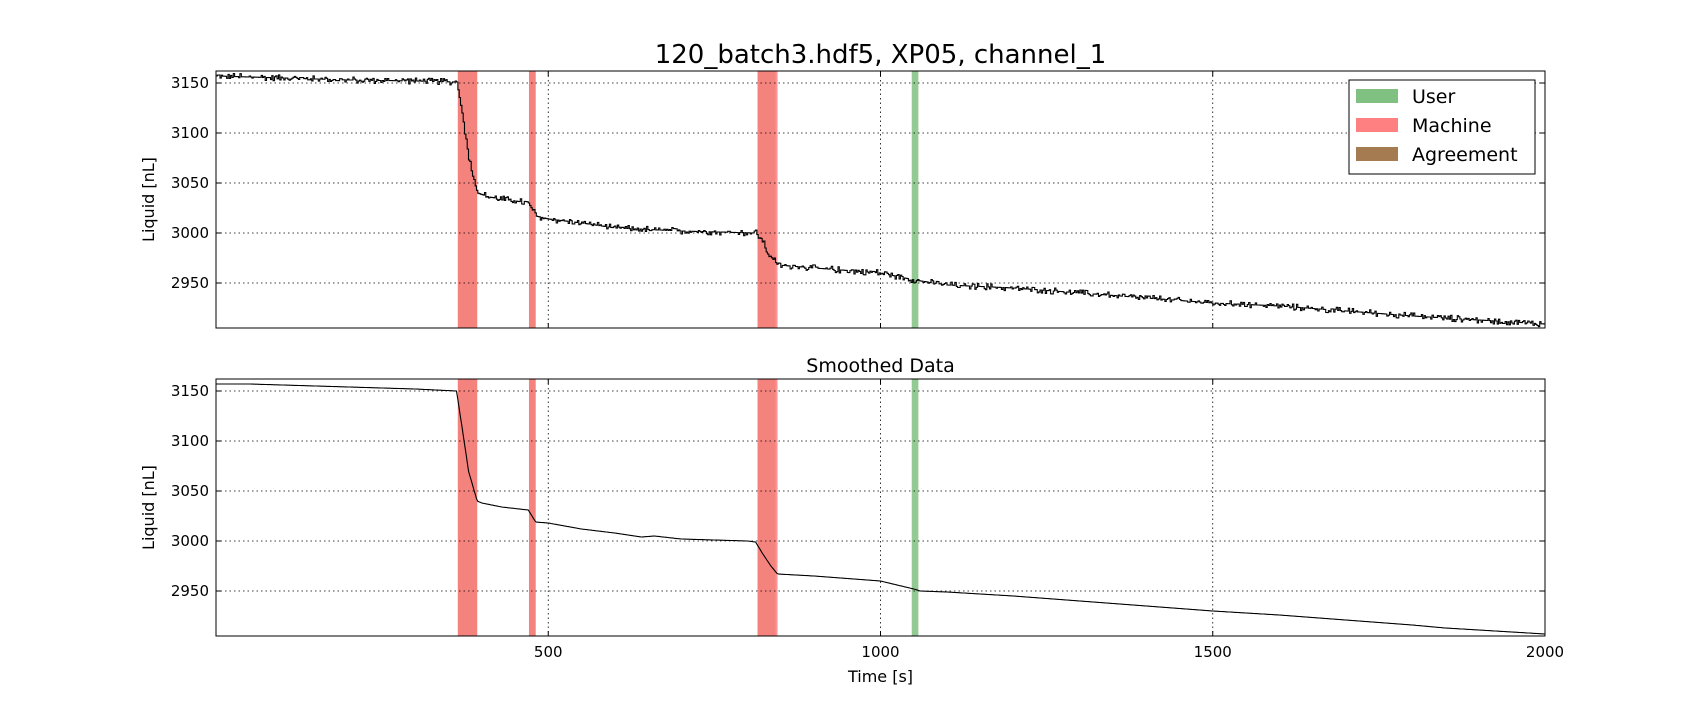 The width and height of the screenshot is (1700, 704). Describe the element at coordinates (548, 652) in the screenshot. I see `x-tick-label: 500` at that location.